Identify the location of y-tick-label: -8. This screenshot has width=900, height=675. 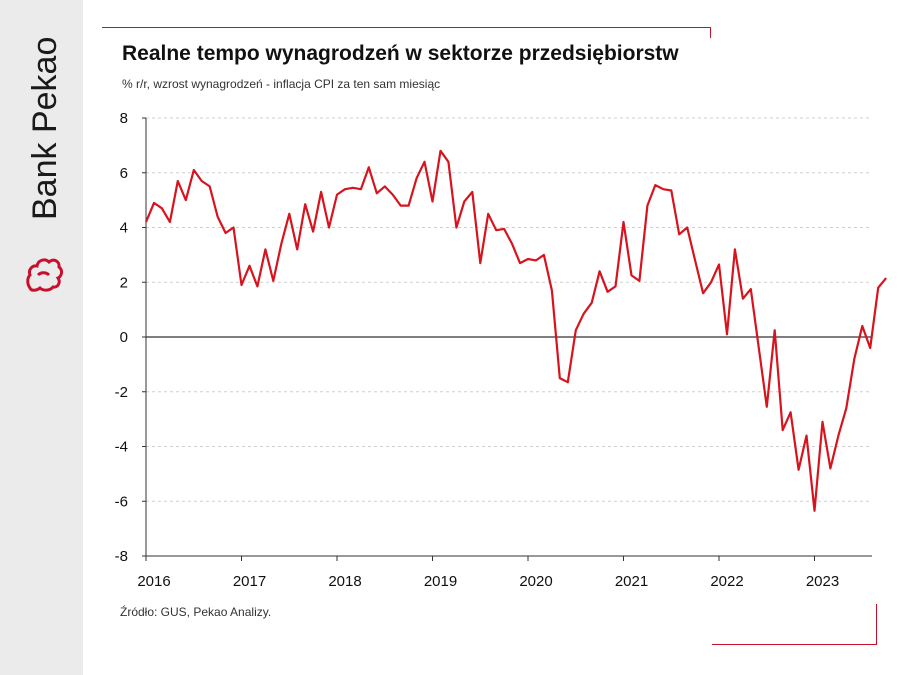
(121, 556).